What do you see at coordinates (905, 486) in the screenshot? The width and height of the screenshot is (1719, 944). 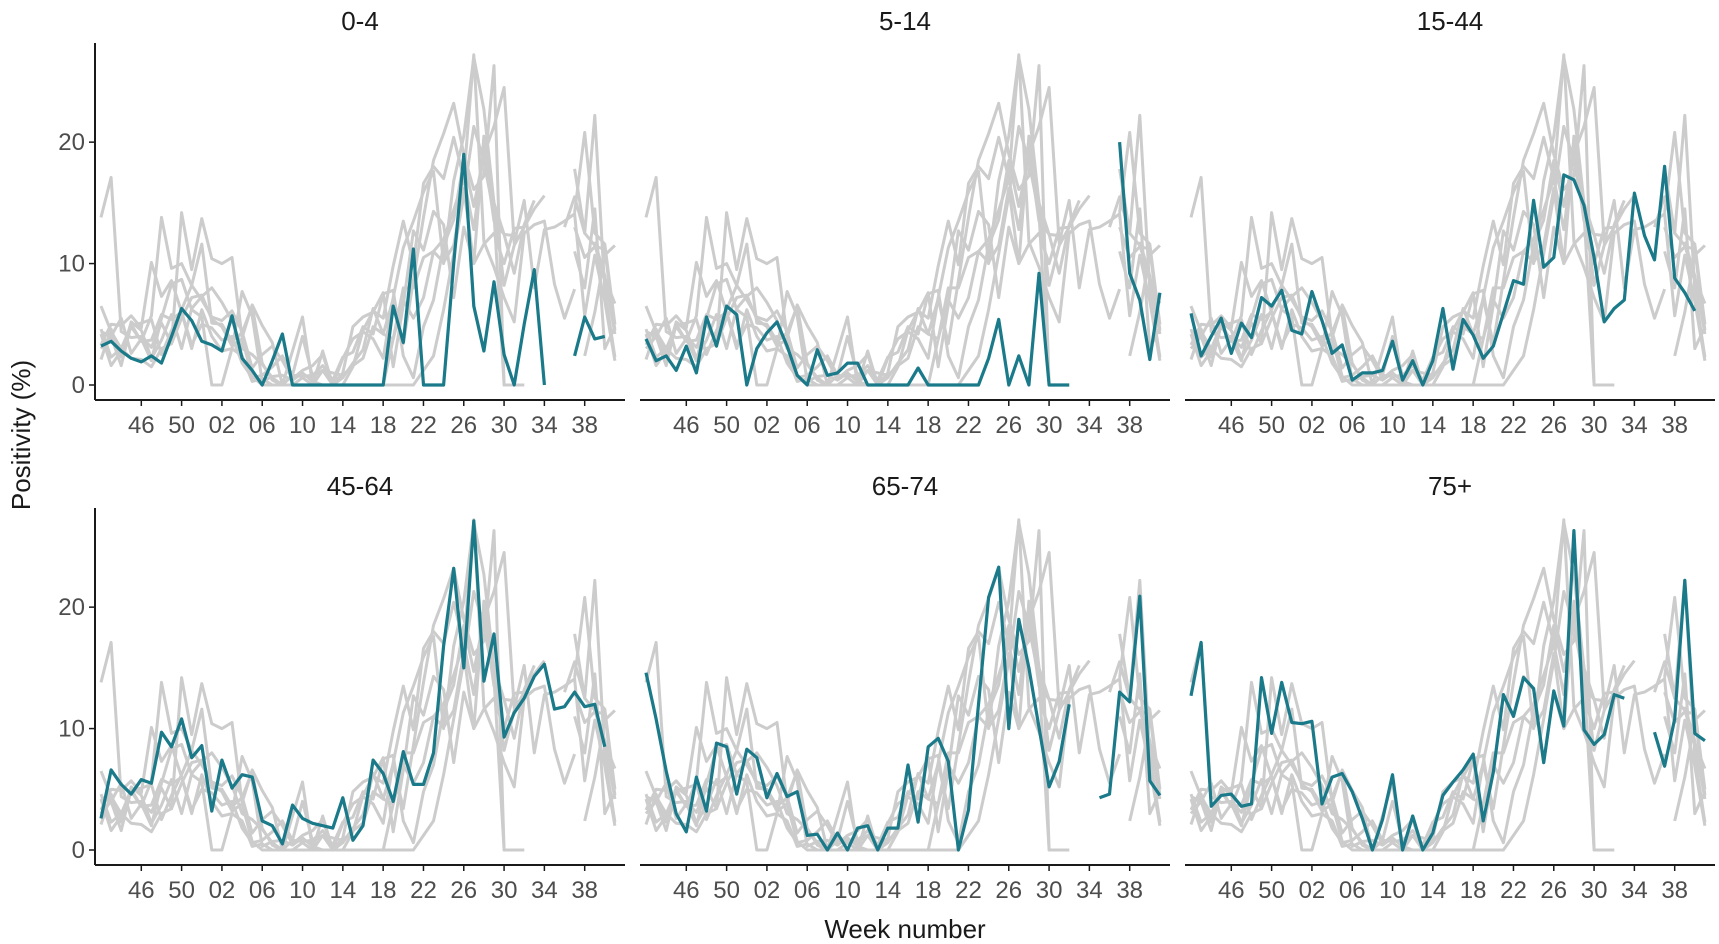 I see `panel-title: 65-74` at bounding box center [905, 486].